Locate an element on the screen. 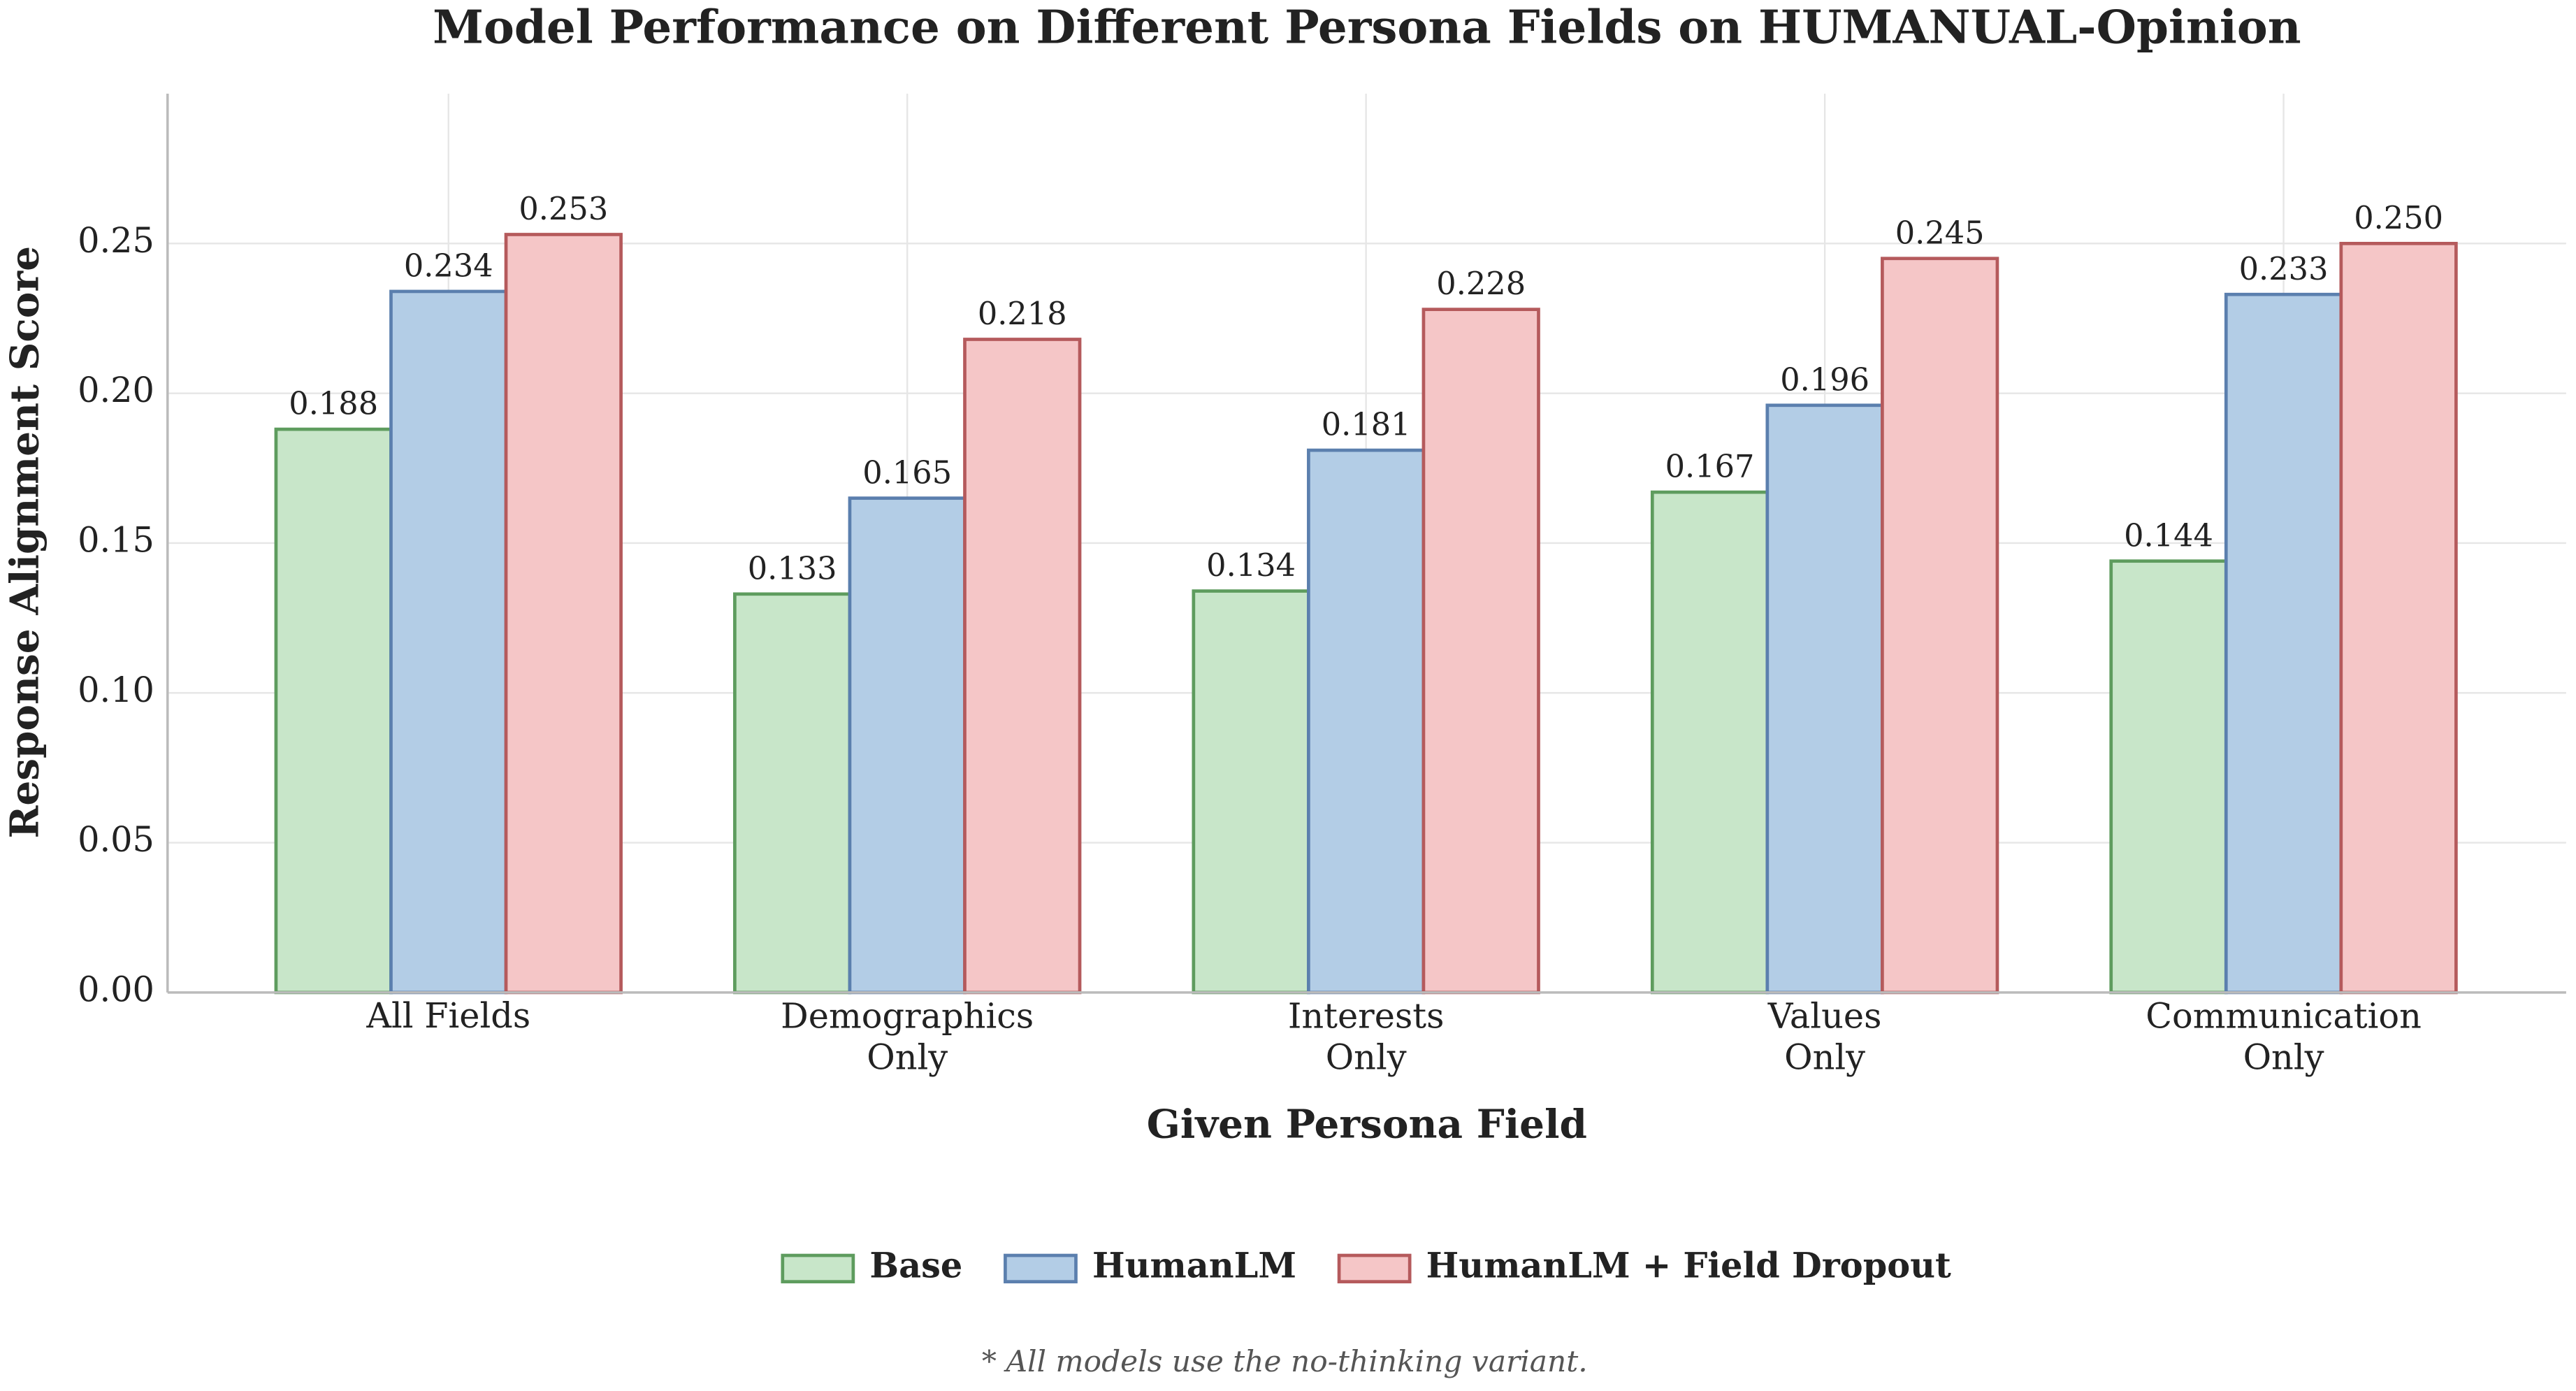  legend-label: HumanLM + Field Dropout is located at coordinates (1688, 1265).